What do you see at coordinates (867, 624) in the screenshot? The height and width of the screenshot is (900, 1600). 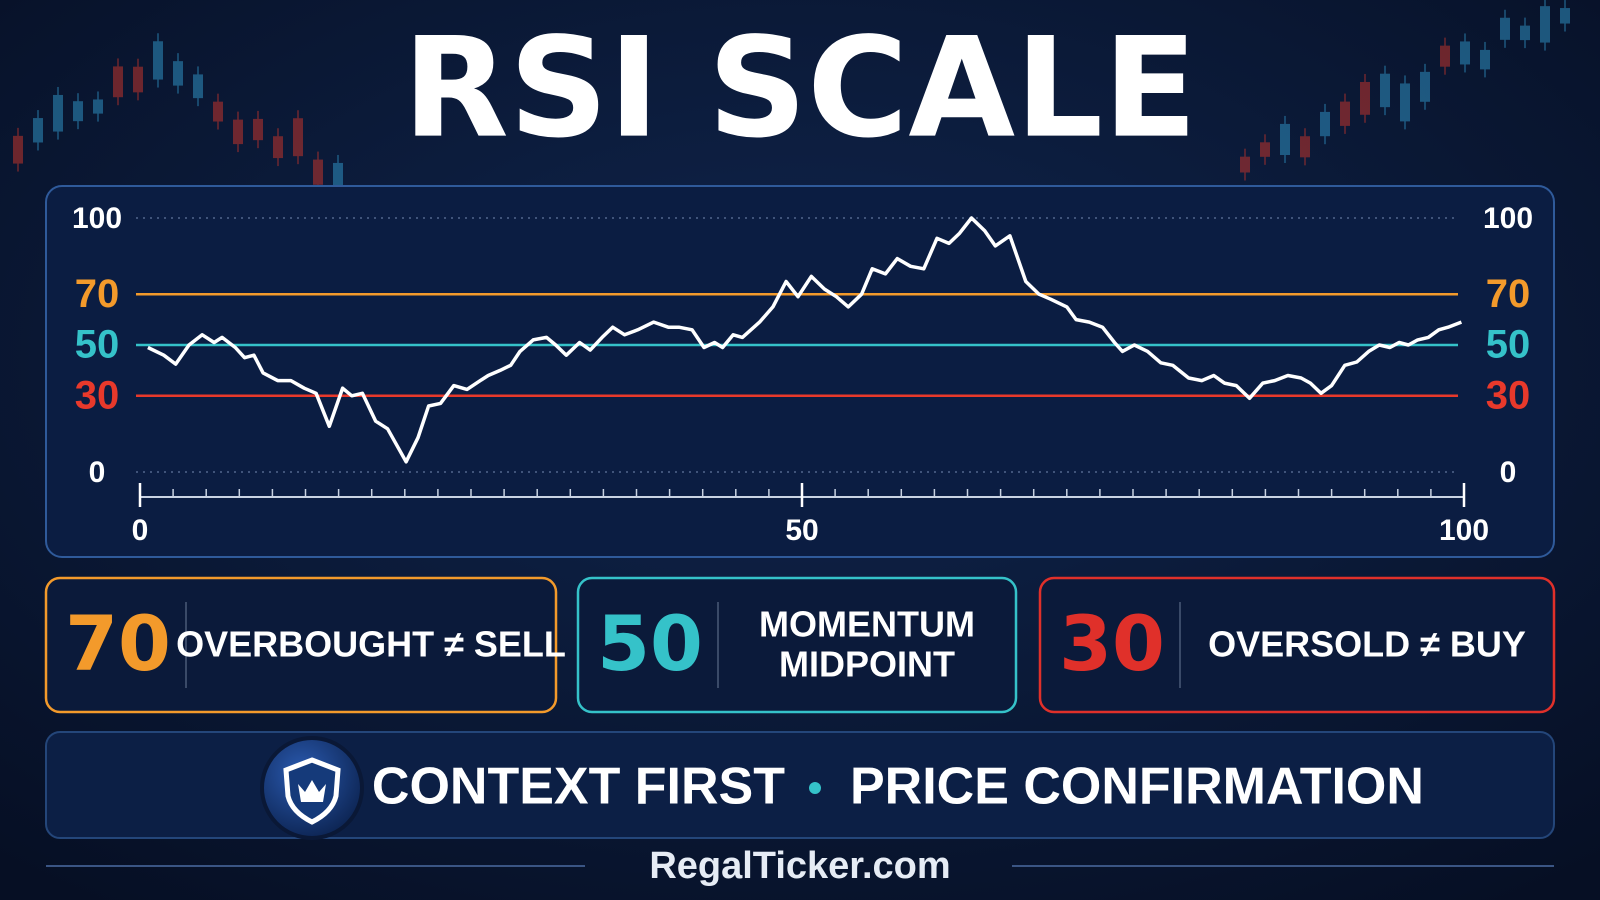 I see `card-label: MOMENTUM` at bounding box center [867, 624].